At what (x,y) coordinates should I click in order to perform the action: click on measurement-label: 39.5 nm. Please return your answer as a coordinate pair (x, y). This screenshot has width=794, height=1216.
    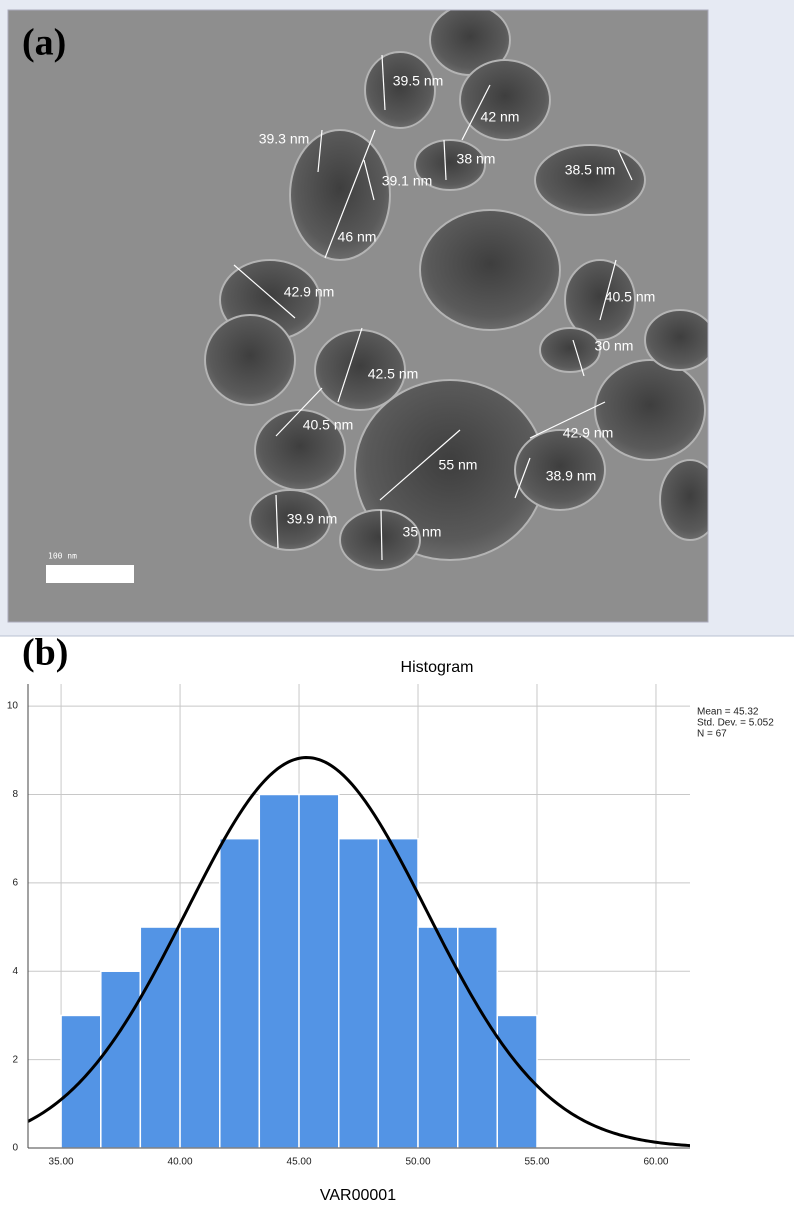
    Looking at the image, I should click on (418, 81).